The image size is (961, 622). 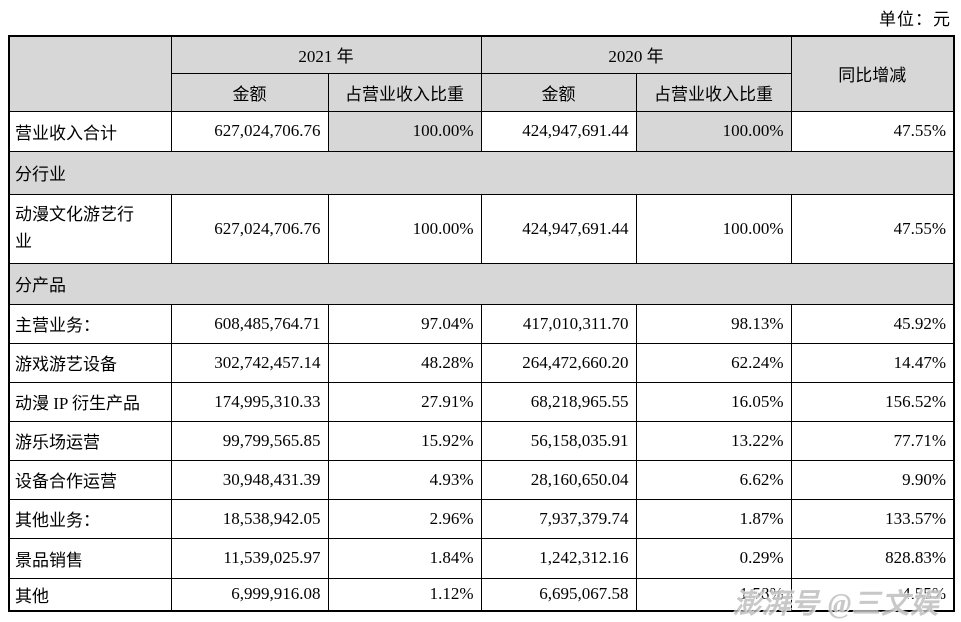 What do you see at coordinates (90, 228) in the screenshot?
I see `row-label: 动漫文化游艺行业` at bounding box center [90, 228].